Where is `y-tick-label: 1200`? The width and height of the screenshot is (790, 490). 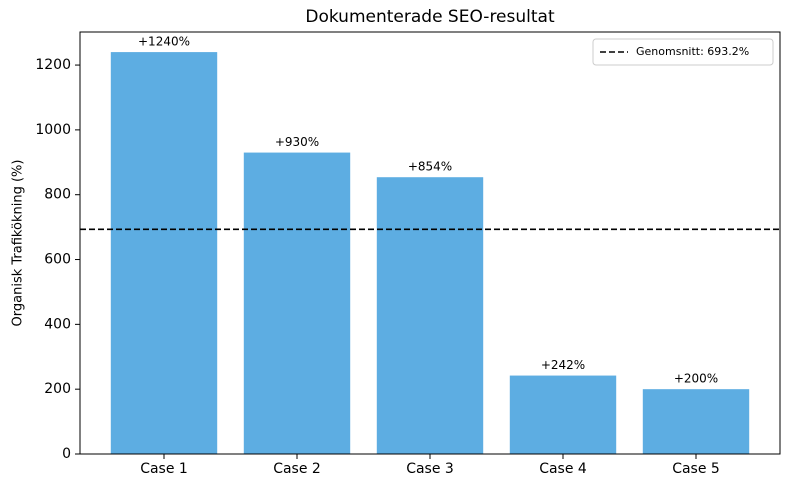 y-tick-label: 1200 is located at coordinates (53, 65).